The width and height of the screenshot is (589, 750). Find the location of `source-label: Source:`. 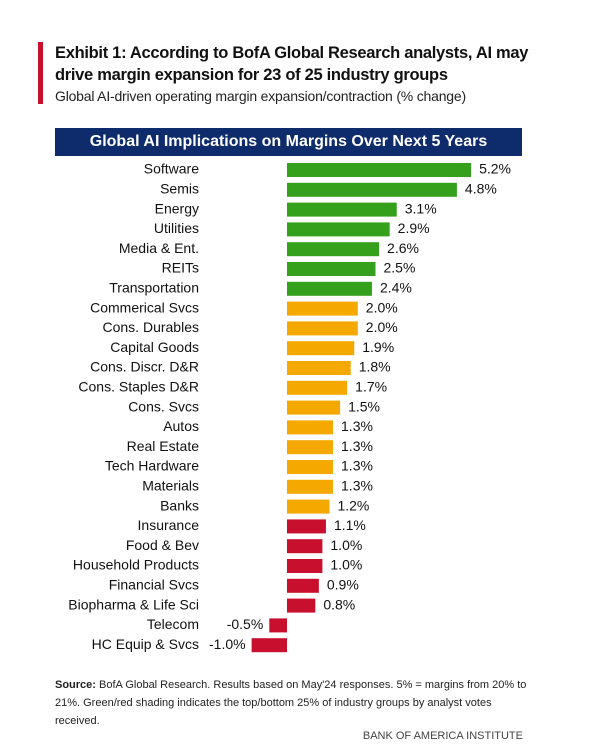

source-label: Source: is located at coordinates (75, 685).